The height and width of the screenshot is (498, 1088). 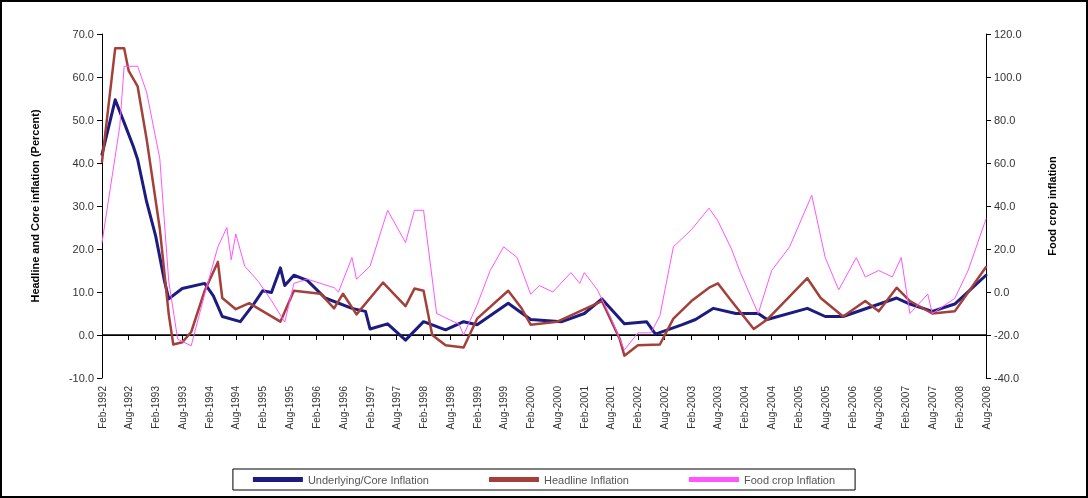 What do you see at coordinates (81, 378) in the screenshot?
I see `y-tick-label: -10.0` at bounding box center [81, 378].